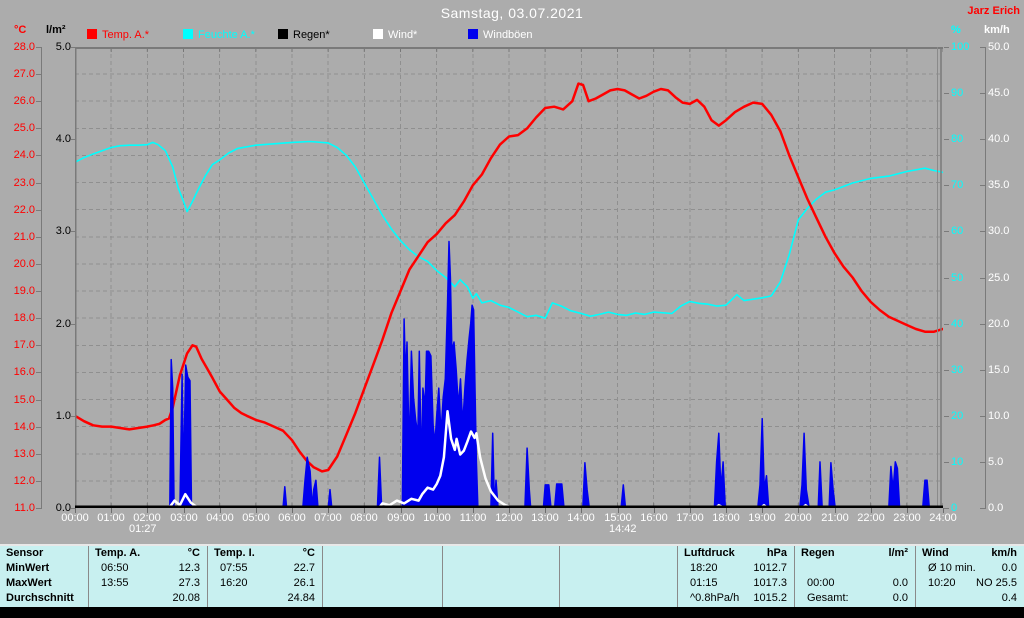 This screenshot has height=618, width=1024. I want to click on x-axis-tick-label: 09:00, so click(401, 518).